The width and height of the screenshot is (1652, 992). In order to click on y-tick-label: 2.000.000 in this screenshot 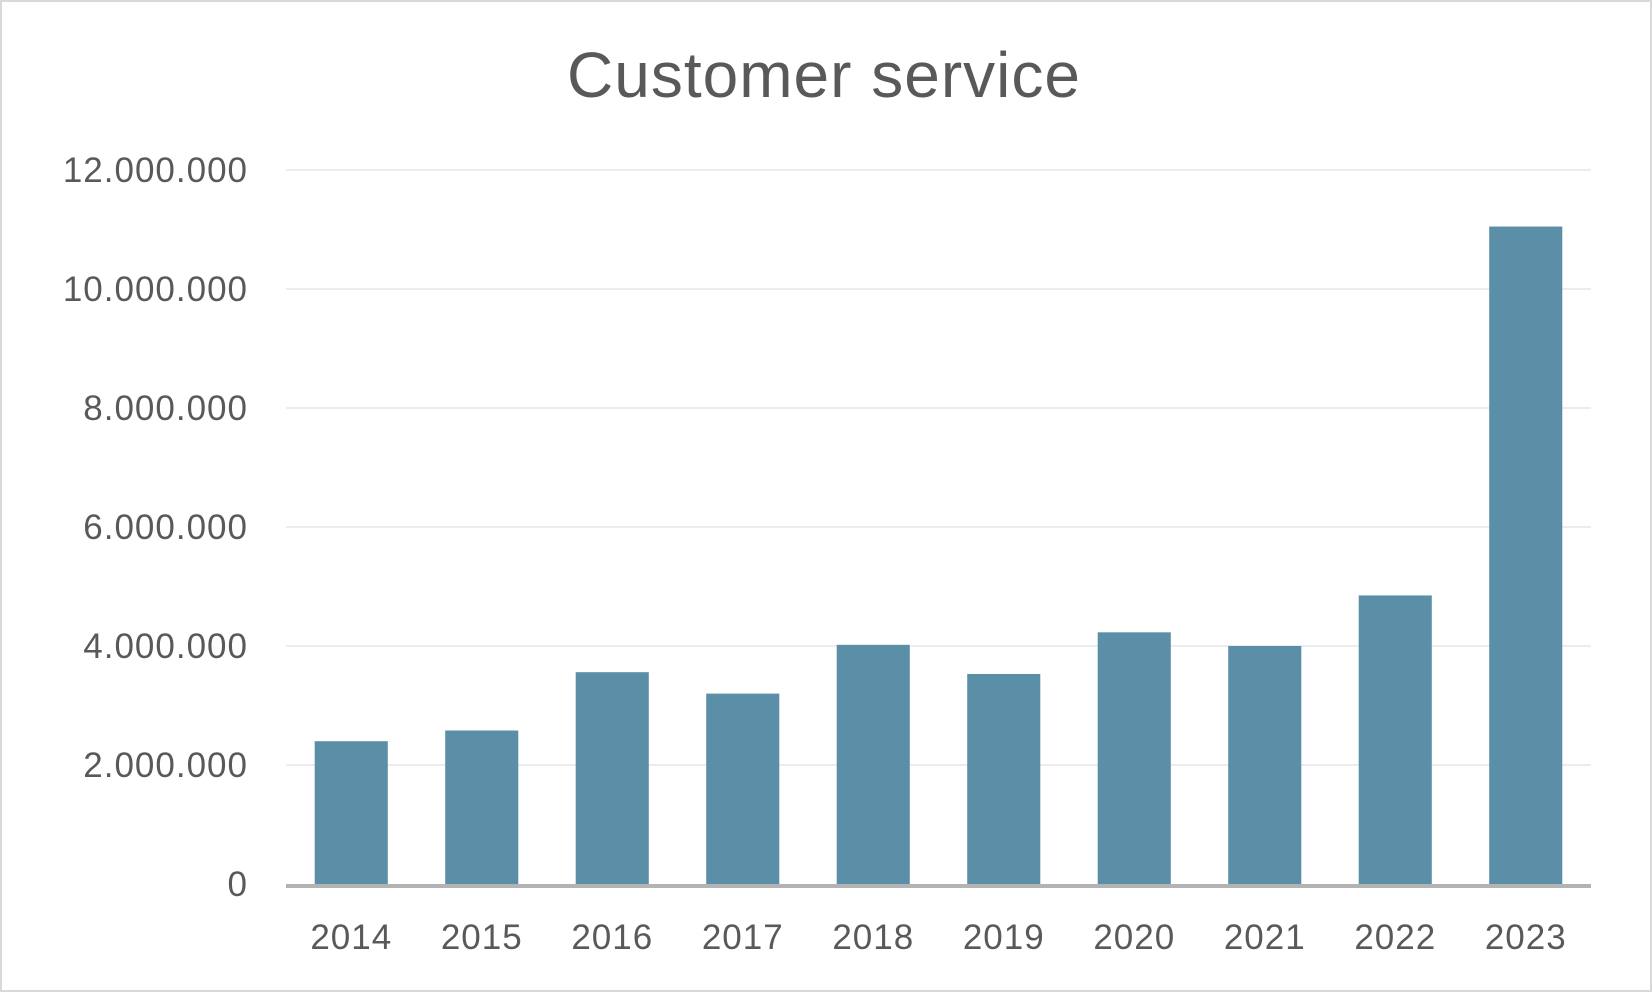, I will do `click(165, 765)`.